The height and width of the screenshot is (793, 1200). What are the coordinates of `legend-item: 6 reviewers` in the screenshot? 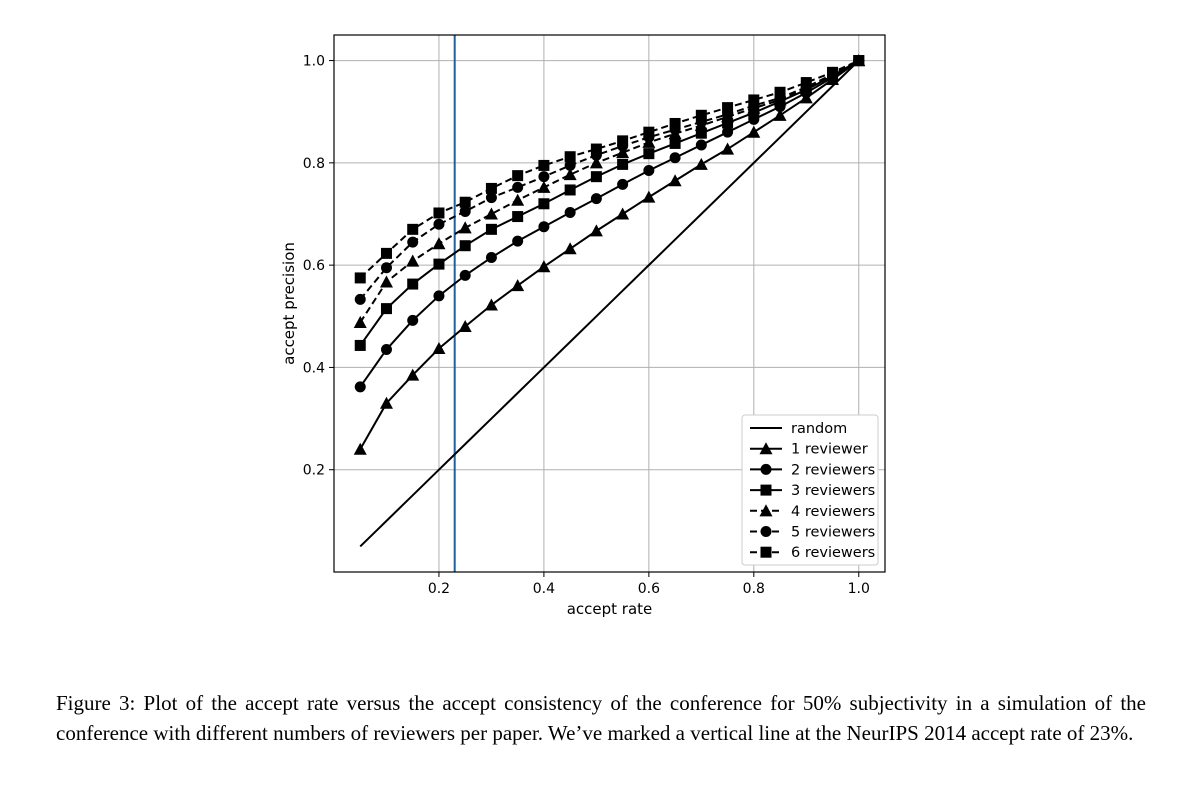 It's located at (812, 553).